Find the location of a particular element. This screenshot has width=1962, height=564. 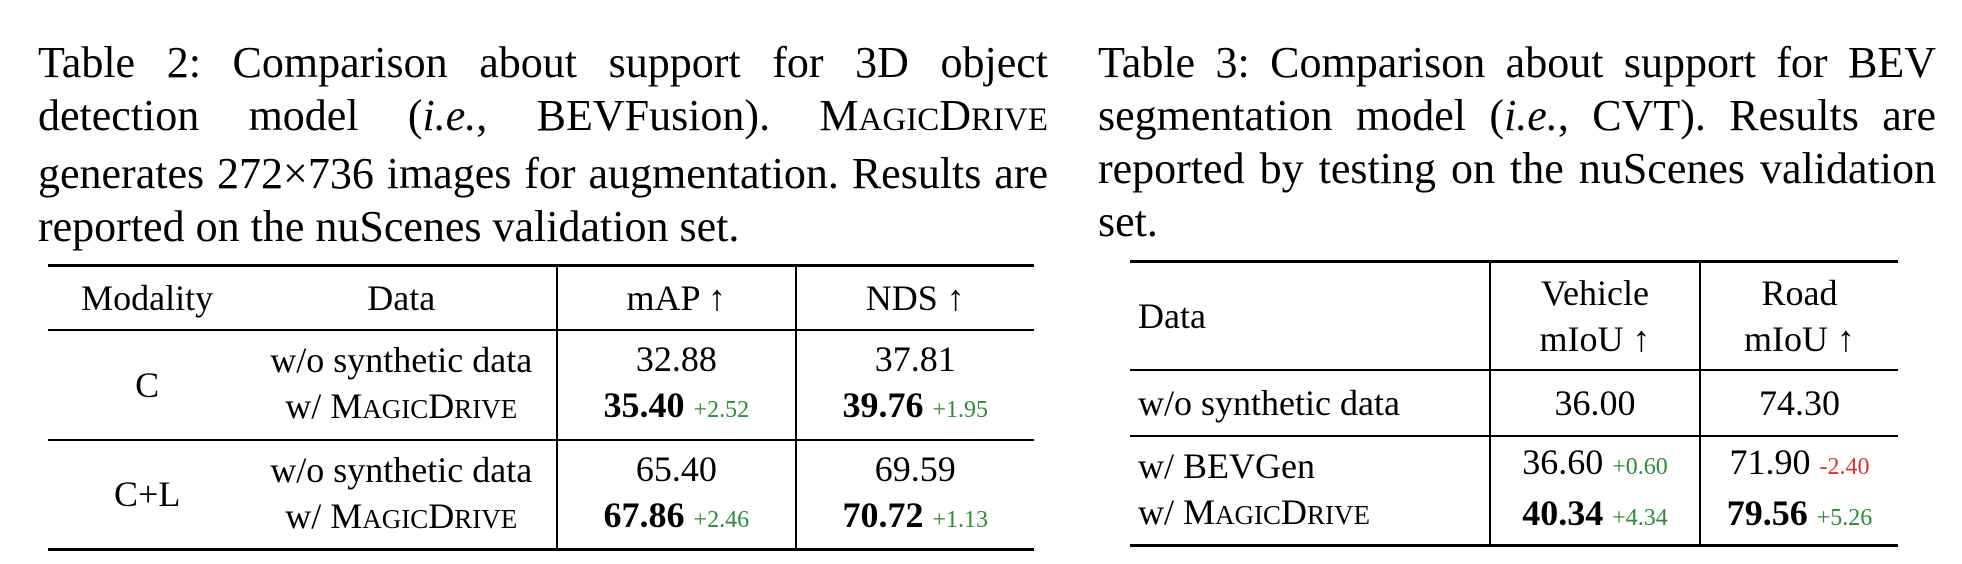

table3-vehicle-bevgen-delta: +0.60 is located at coordinates (1640, 467).